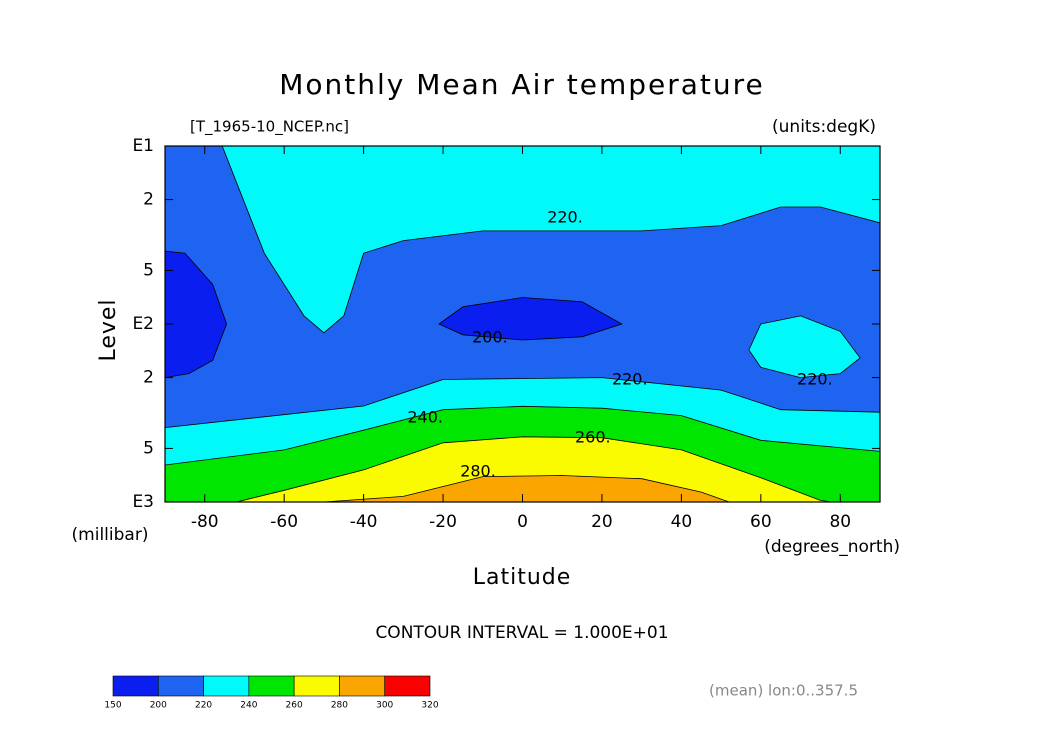  What do you see at coordinates (143, 146) in the screenshot?
I see `y-tick-label: E1` at bounding box center [143, 146].